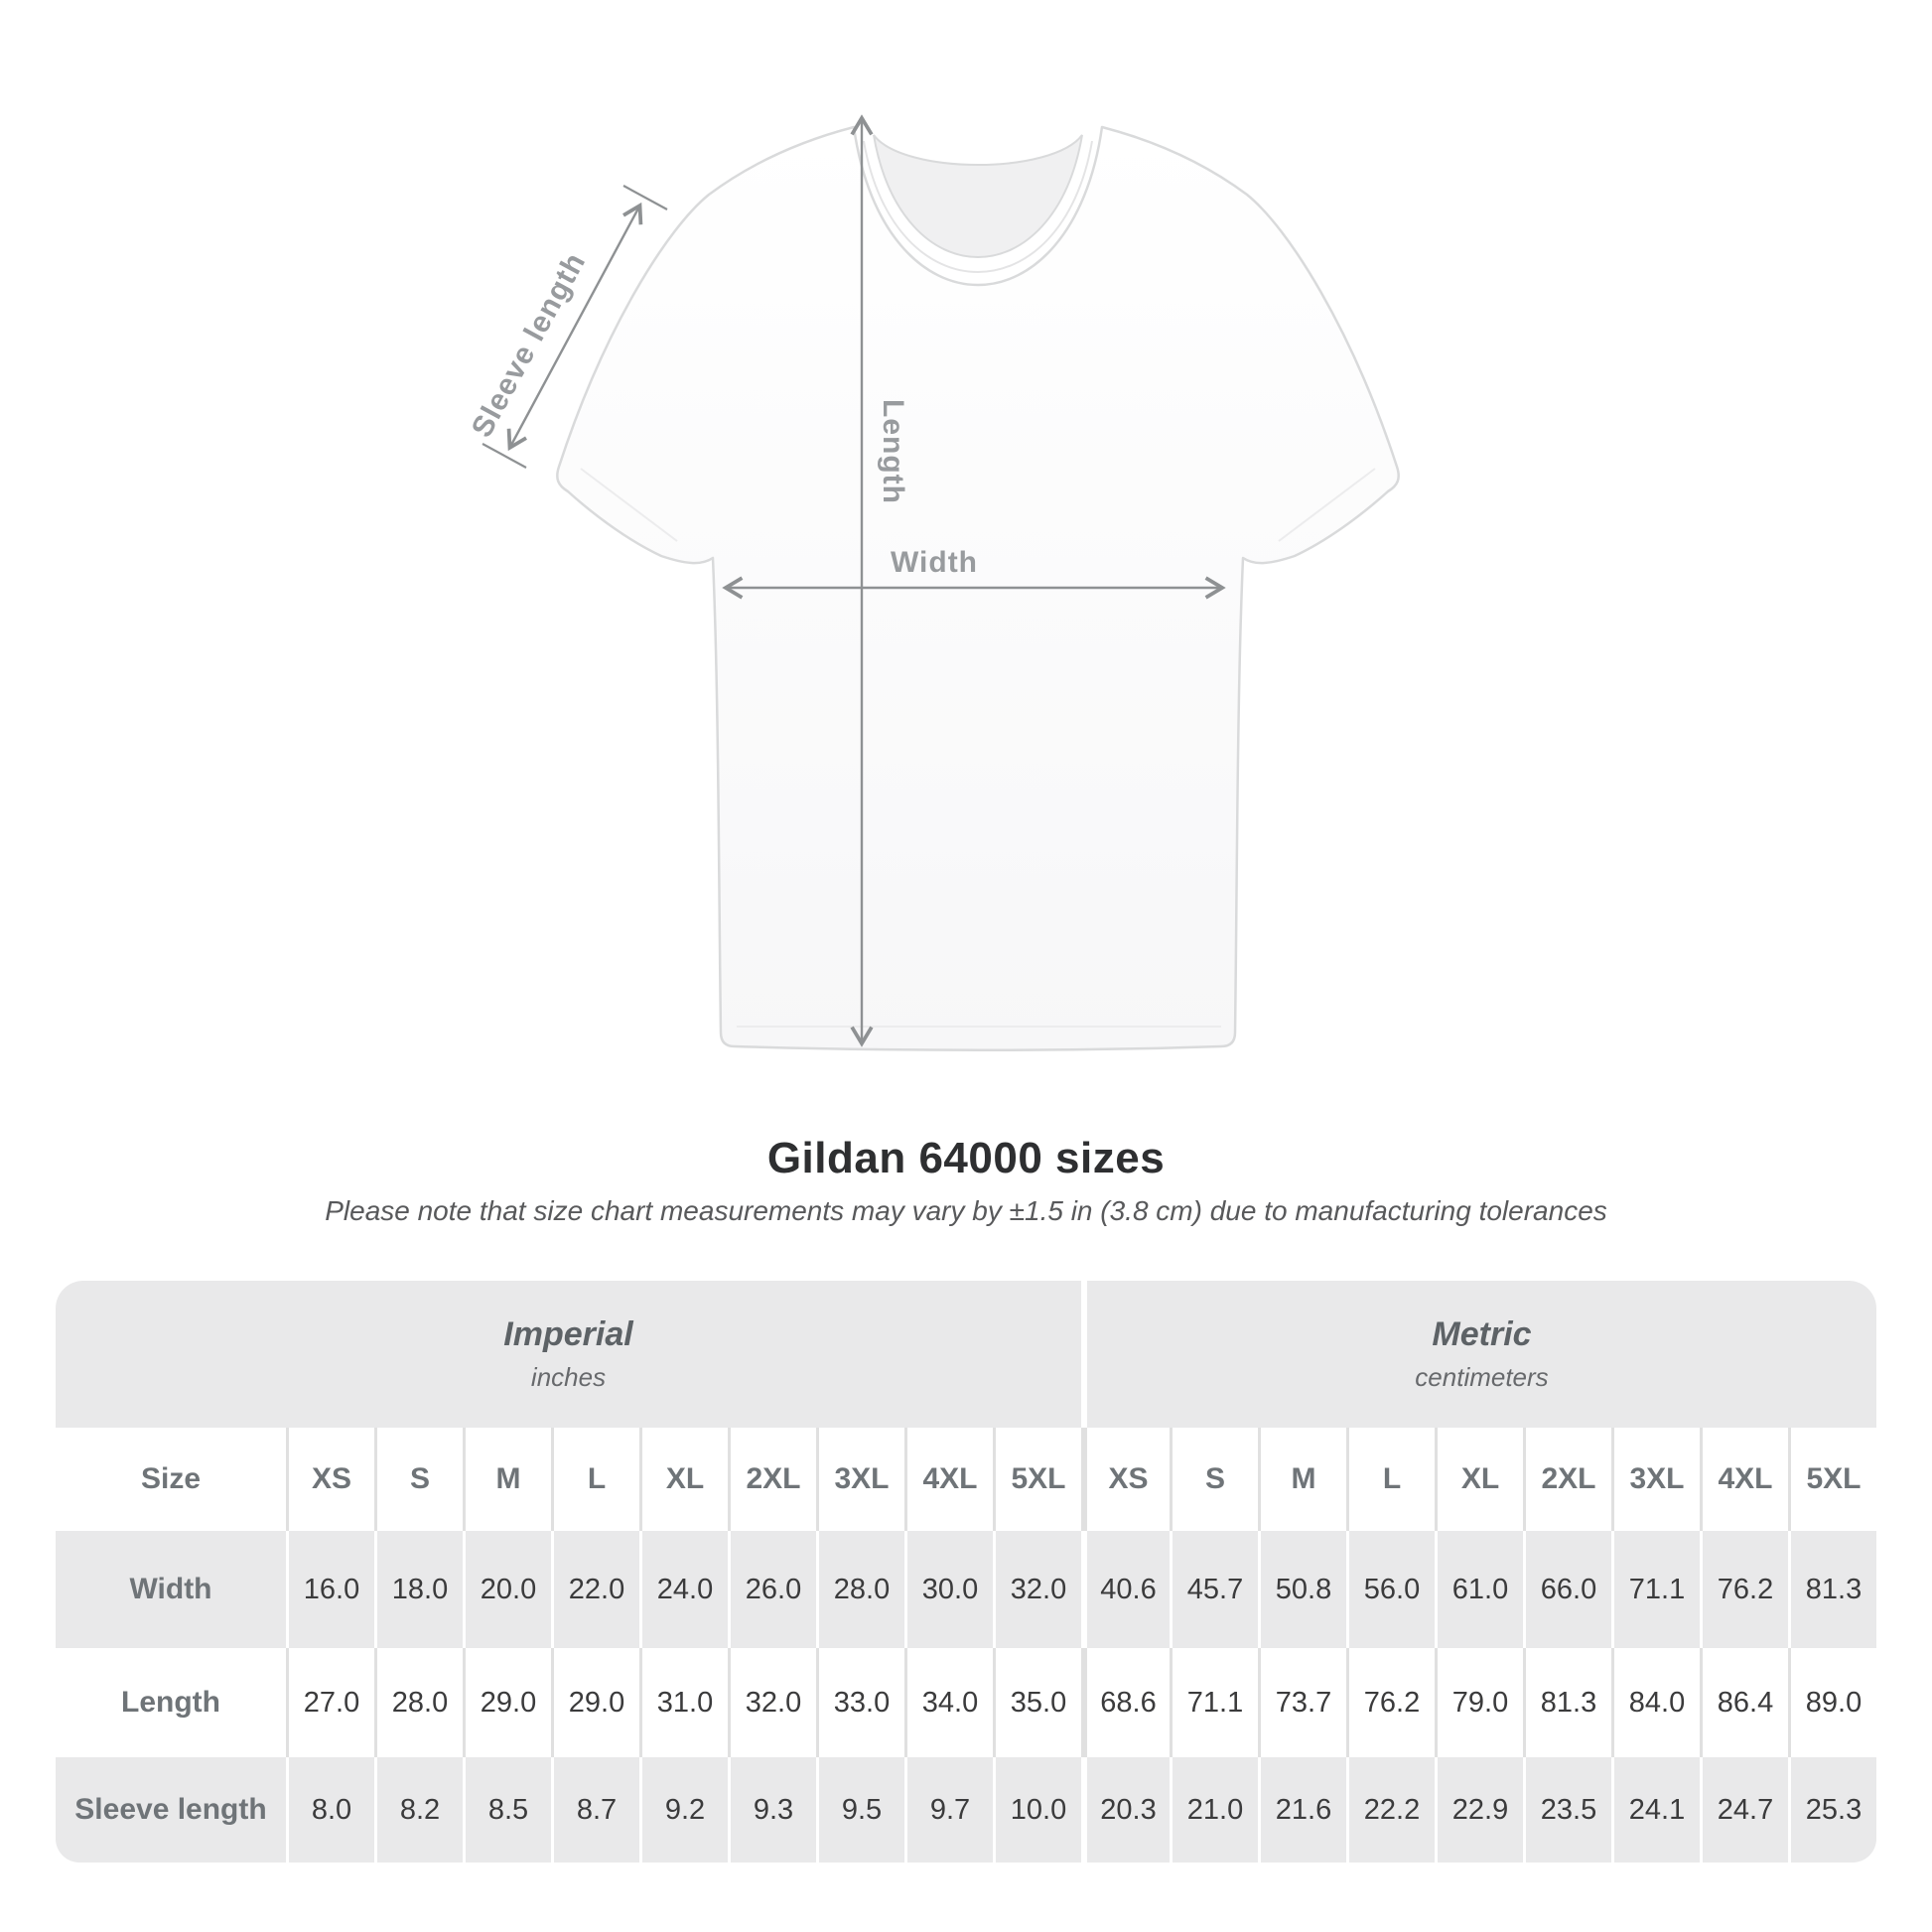 The width and height of the screenshot is (1932, 1932). What do you see at coordinates (1037, 1703) in the screenshot?
I see `data-cell: 35.0` at bounding box center [1037, 1703].